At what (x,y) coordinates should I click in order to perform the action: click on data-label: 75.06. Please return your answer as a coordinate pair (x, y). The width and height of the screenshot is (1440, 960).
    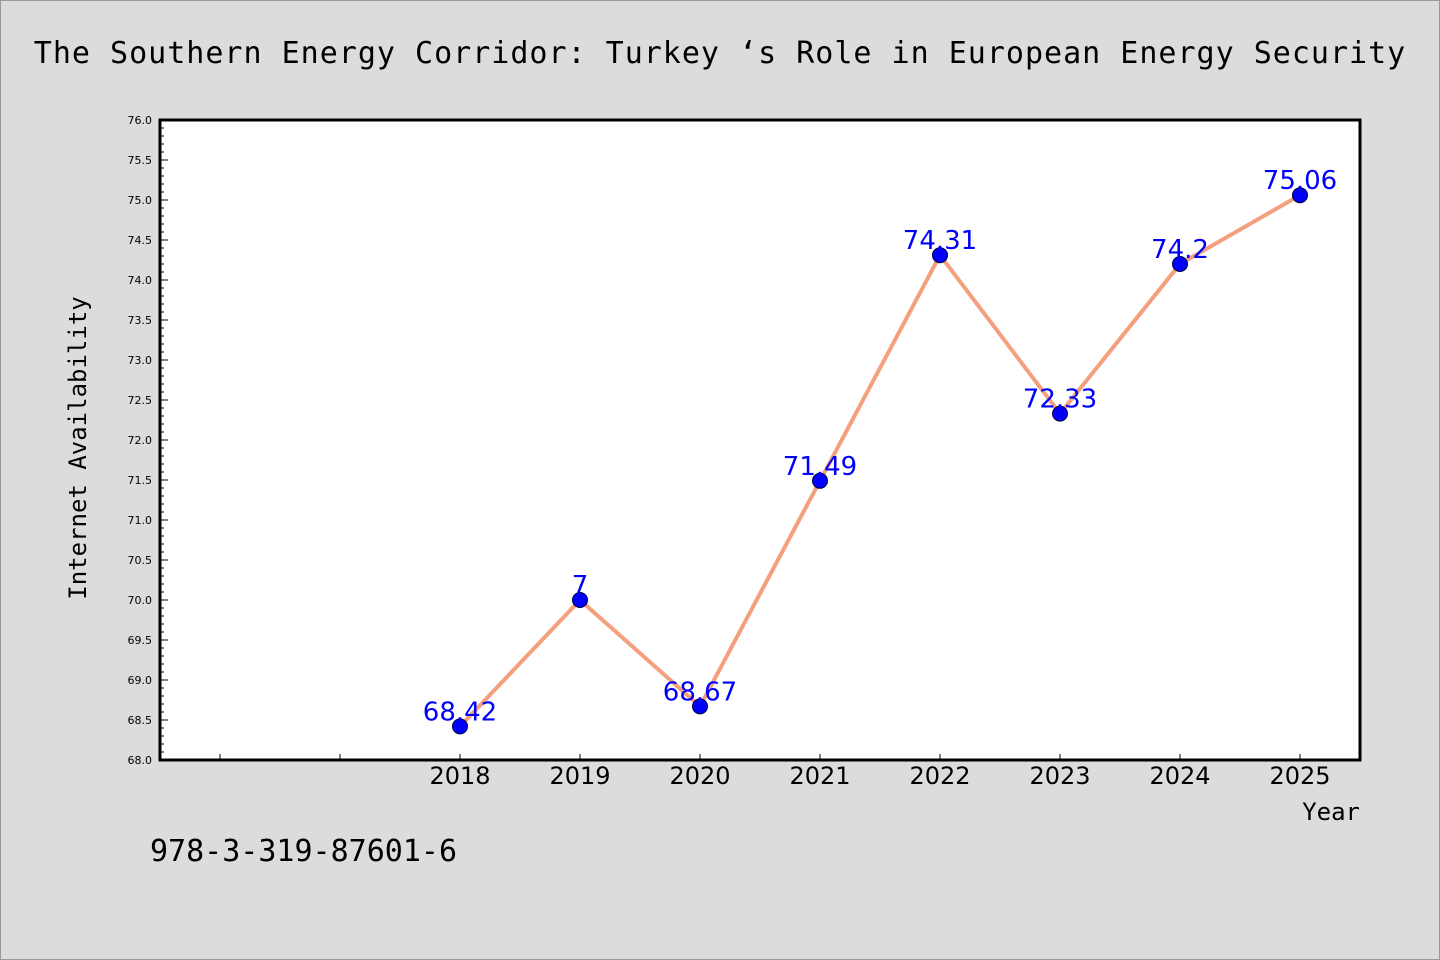
    Looking at the image, I should click on (1300, 181).